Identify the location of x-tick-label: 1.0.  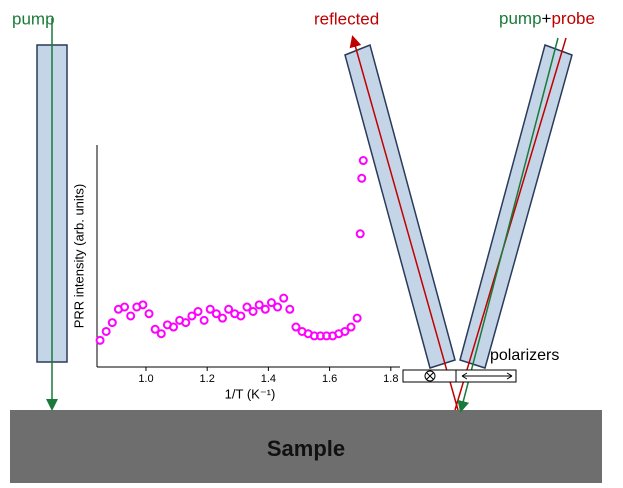
(145, 379).